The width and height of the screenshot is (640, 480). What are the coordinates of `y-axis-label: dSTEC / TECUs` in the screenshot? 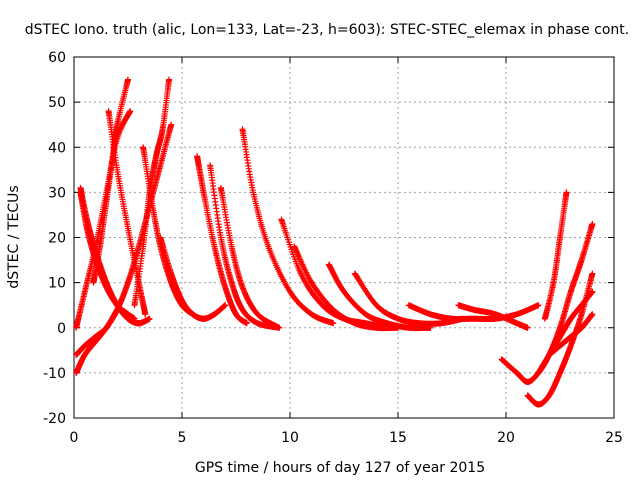 It's located at (14, 236).